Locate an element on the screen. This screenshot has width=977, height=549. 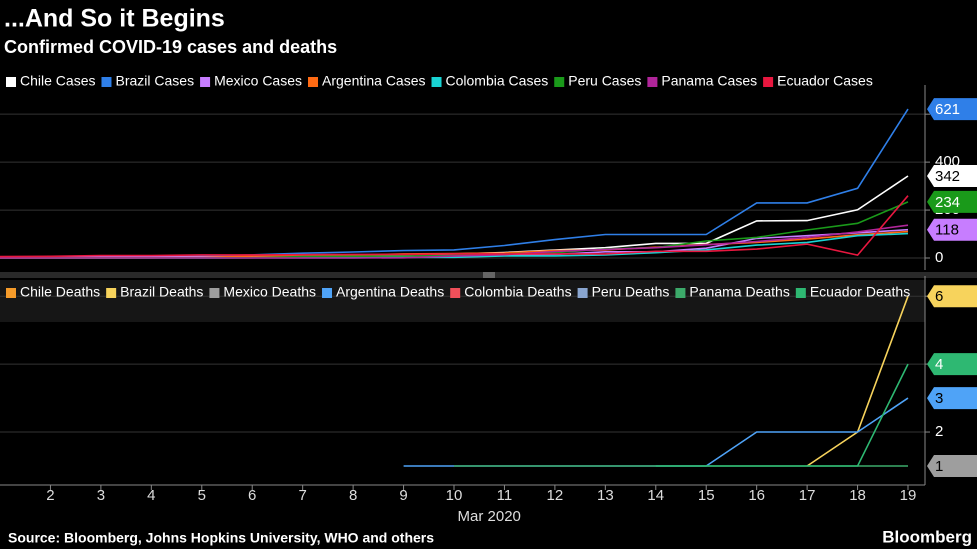
legend-label: Colombia Cases is located at coordinates (497, 81).